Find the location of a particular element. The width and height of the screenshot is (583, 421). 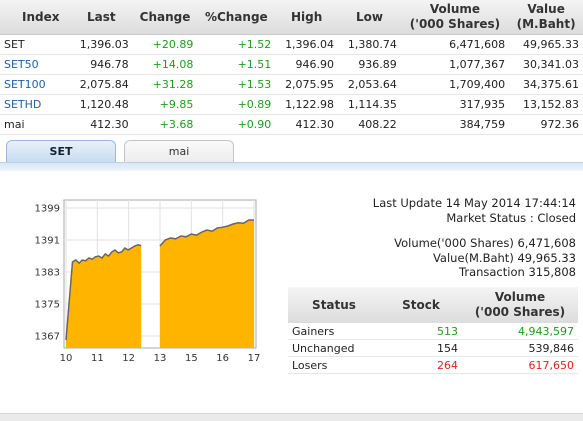

y-tick-label: 1399 is located at coordinates (47, 209).